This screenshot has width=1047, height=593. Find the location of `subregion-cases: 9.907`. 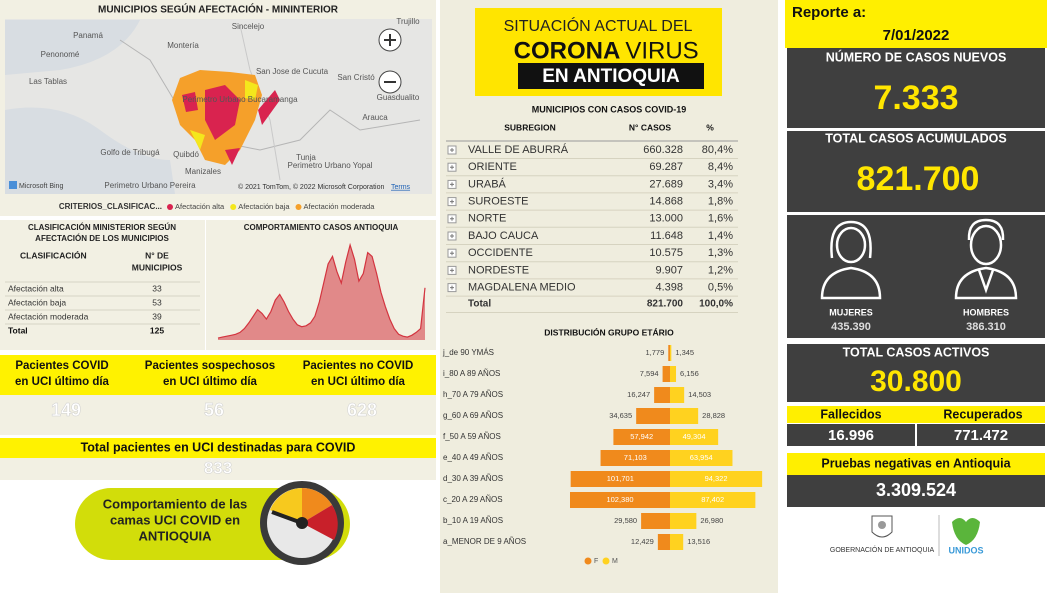

subregion-cases: 9.907 is located at coordinates (669, 270).